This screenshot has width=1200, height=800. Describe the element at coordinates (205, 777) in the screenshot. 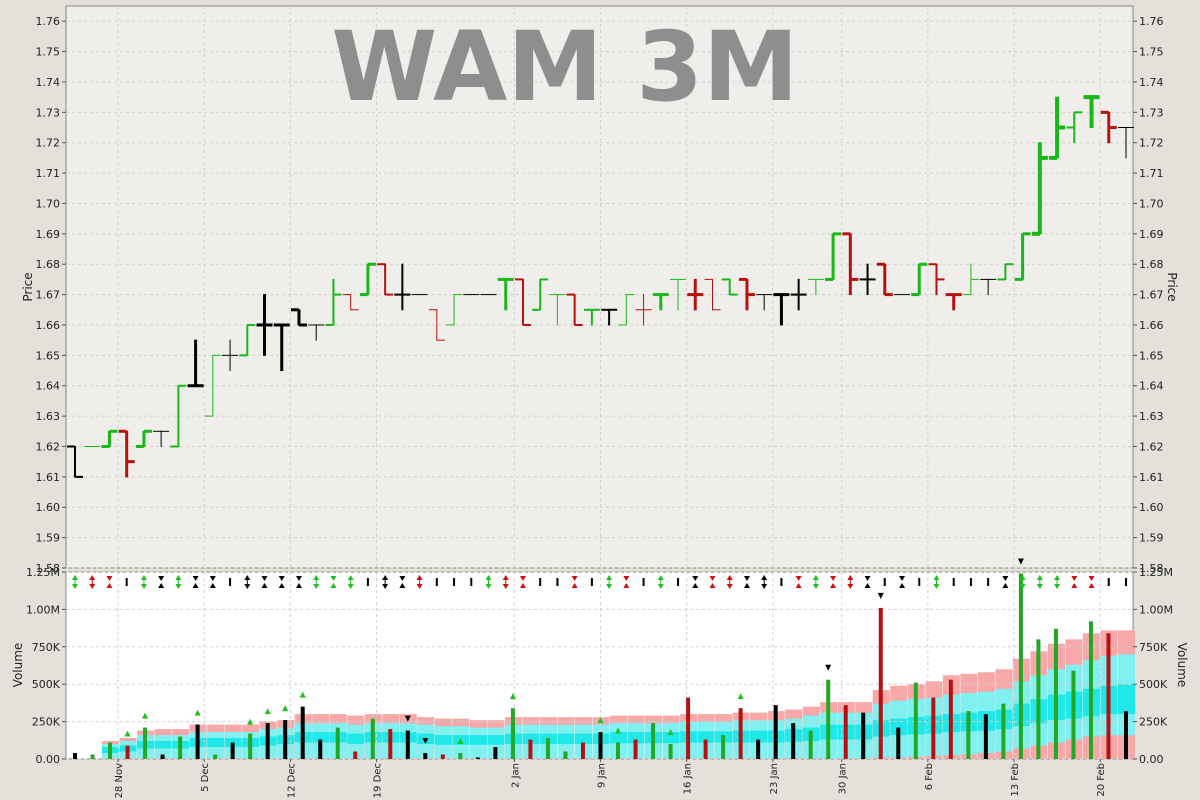

I see `date-tick-label: 5 Dec` at that location.